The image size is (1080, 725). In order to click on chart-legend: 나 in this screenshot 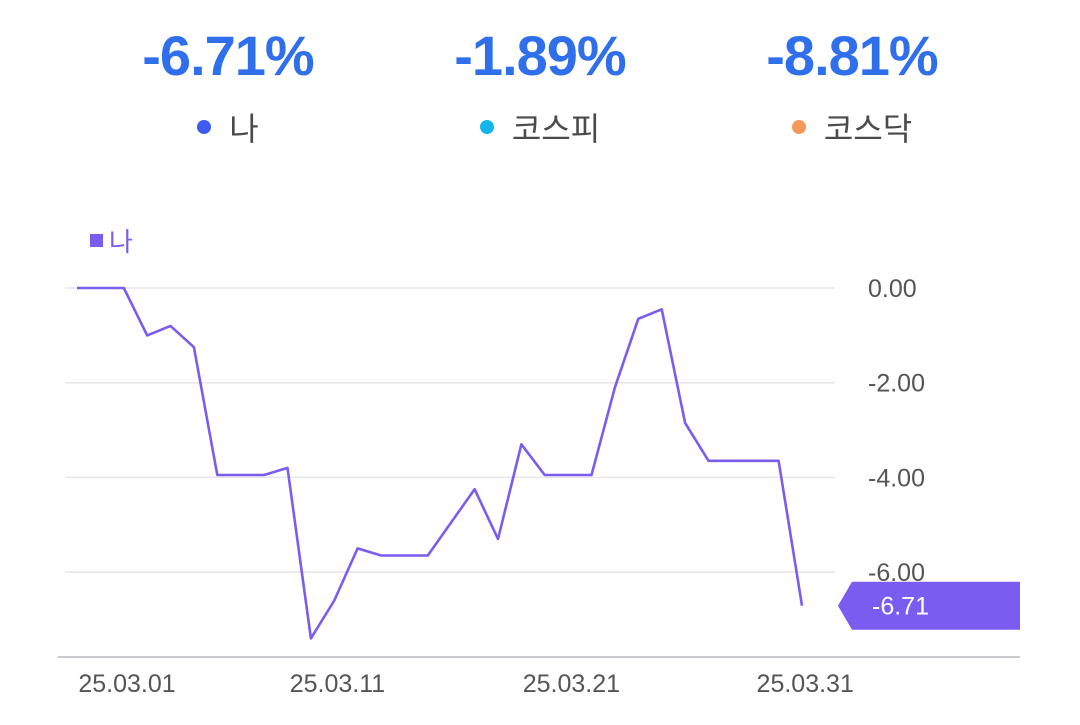, I will do `click(111, 240)`.